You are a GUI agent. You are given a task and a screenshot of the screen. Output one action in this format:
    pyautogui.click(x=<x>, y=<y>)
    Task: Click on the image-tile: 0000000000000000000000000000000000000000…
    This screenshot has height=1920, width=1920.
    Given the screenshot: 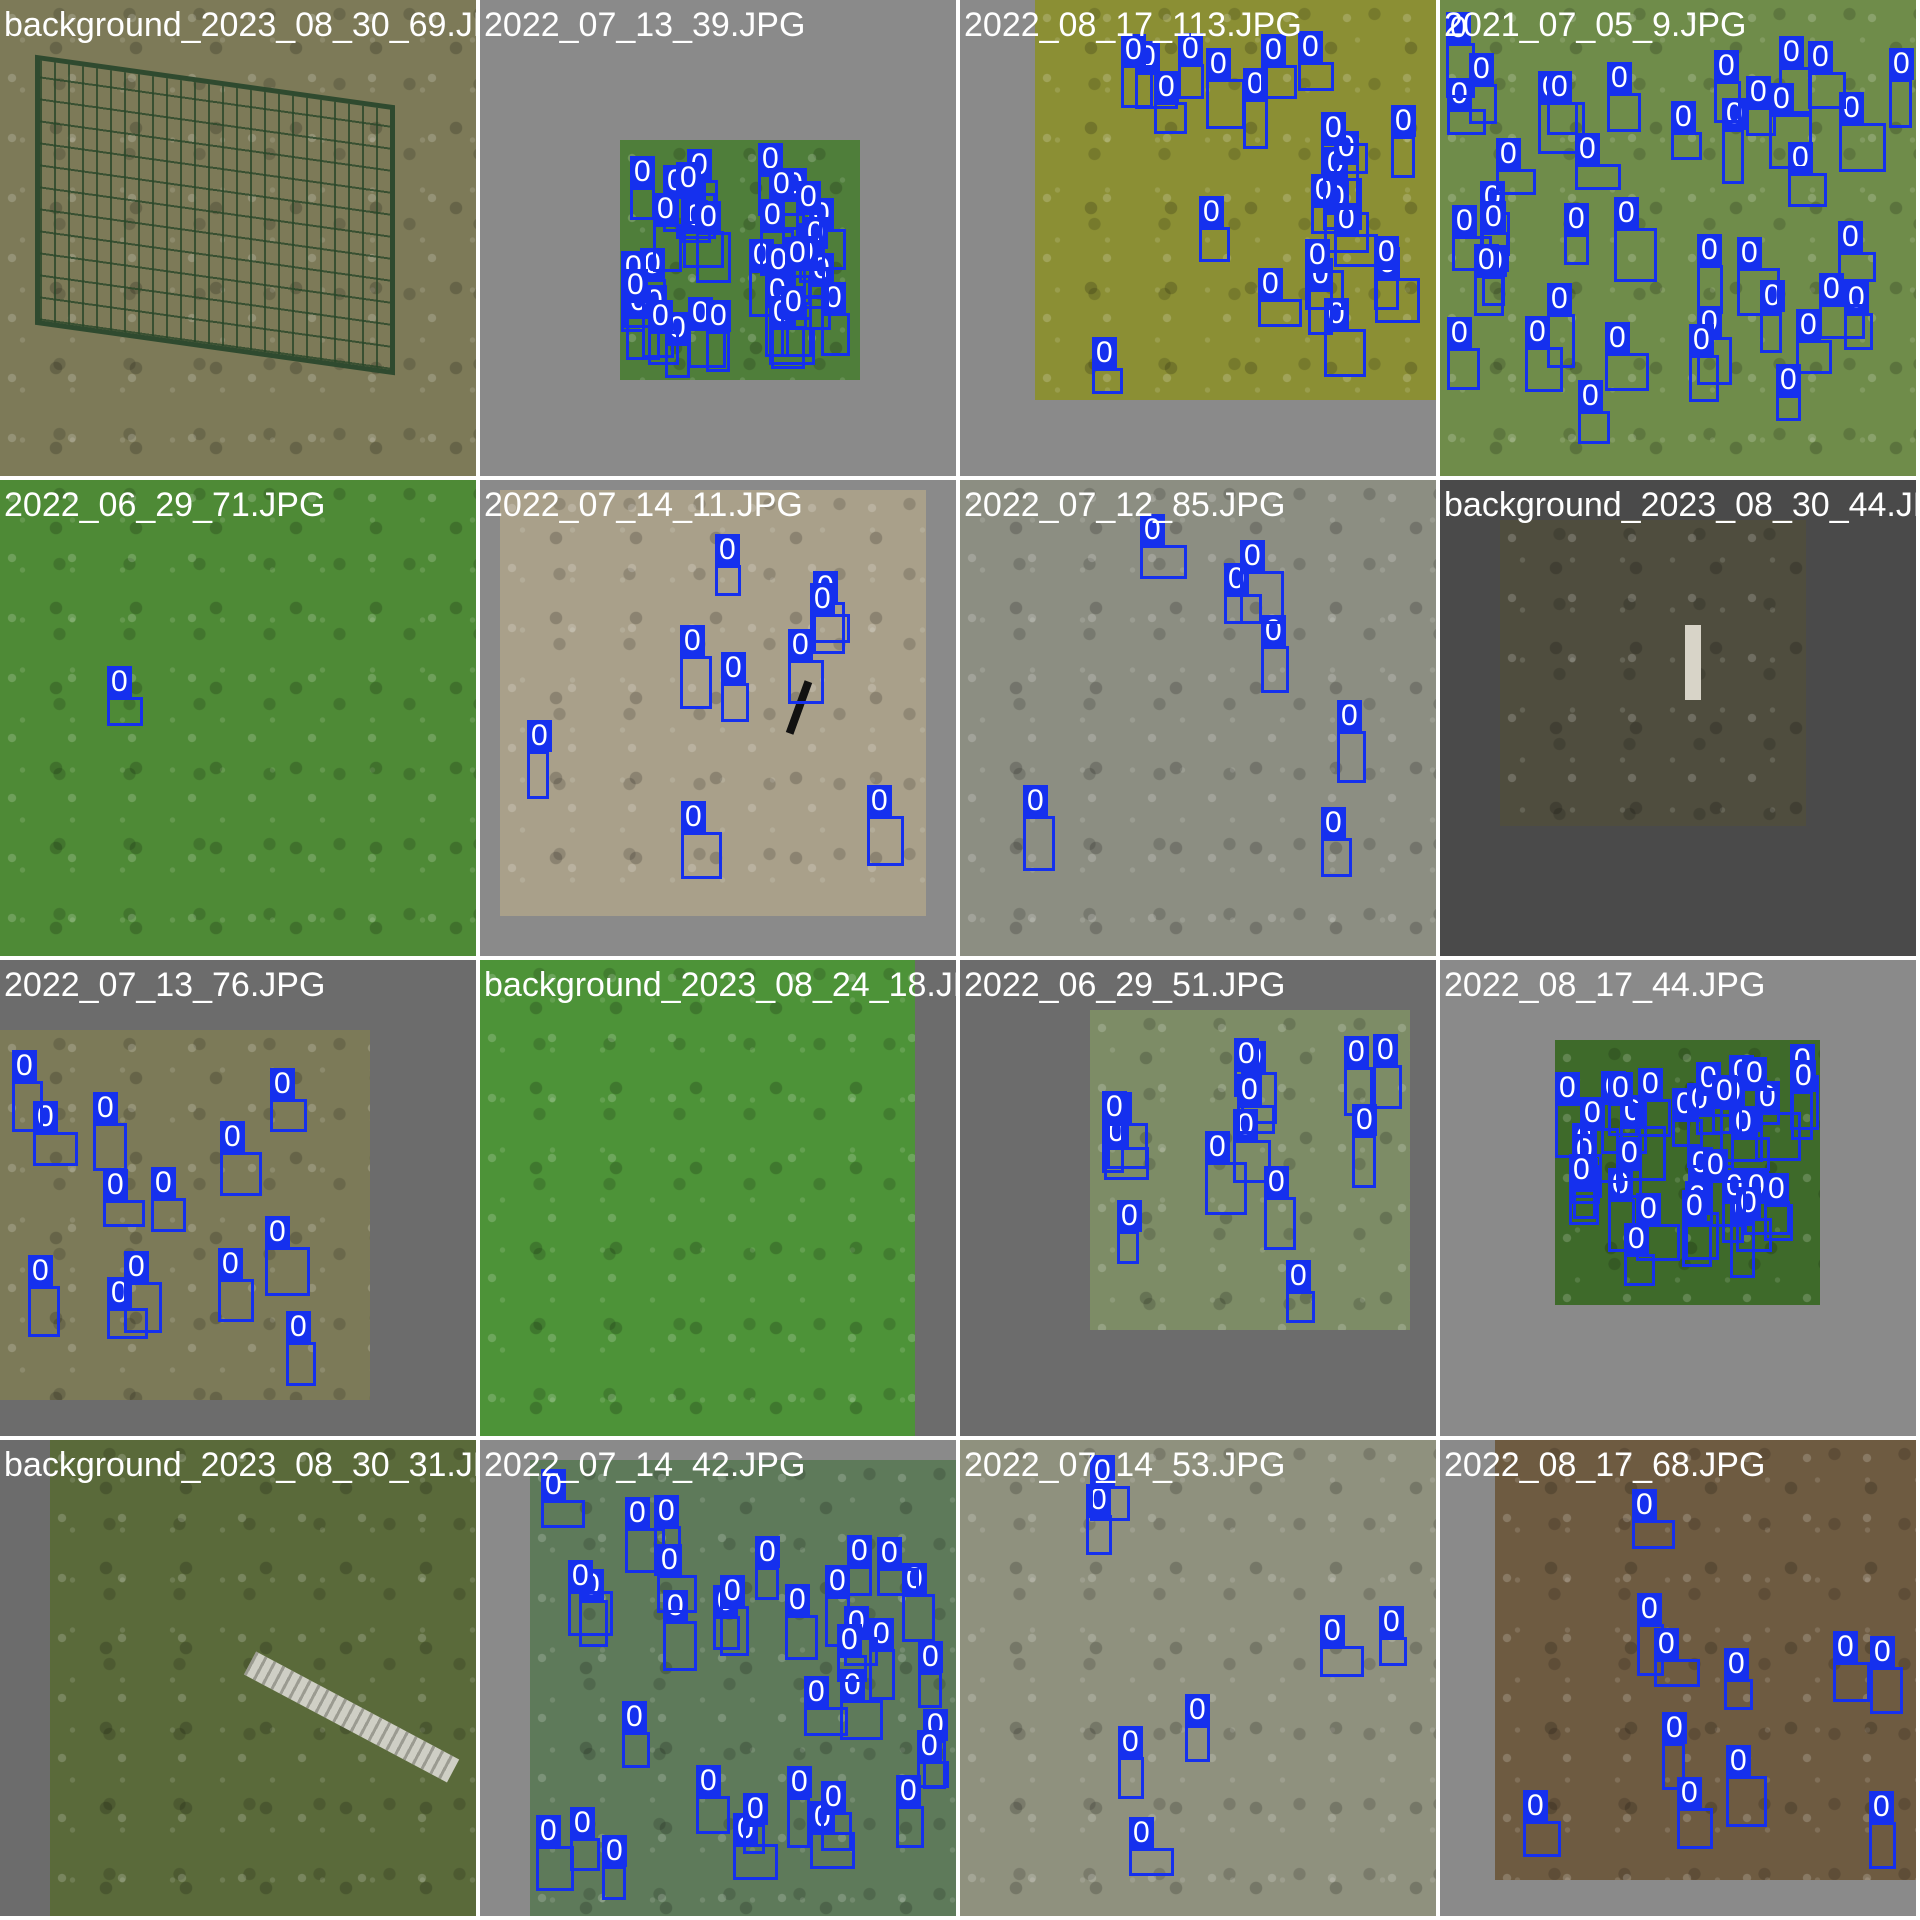 What is the action you would take?
    pyautogui.click(x=1678, y=238)
    